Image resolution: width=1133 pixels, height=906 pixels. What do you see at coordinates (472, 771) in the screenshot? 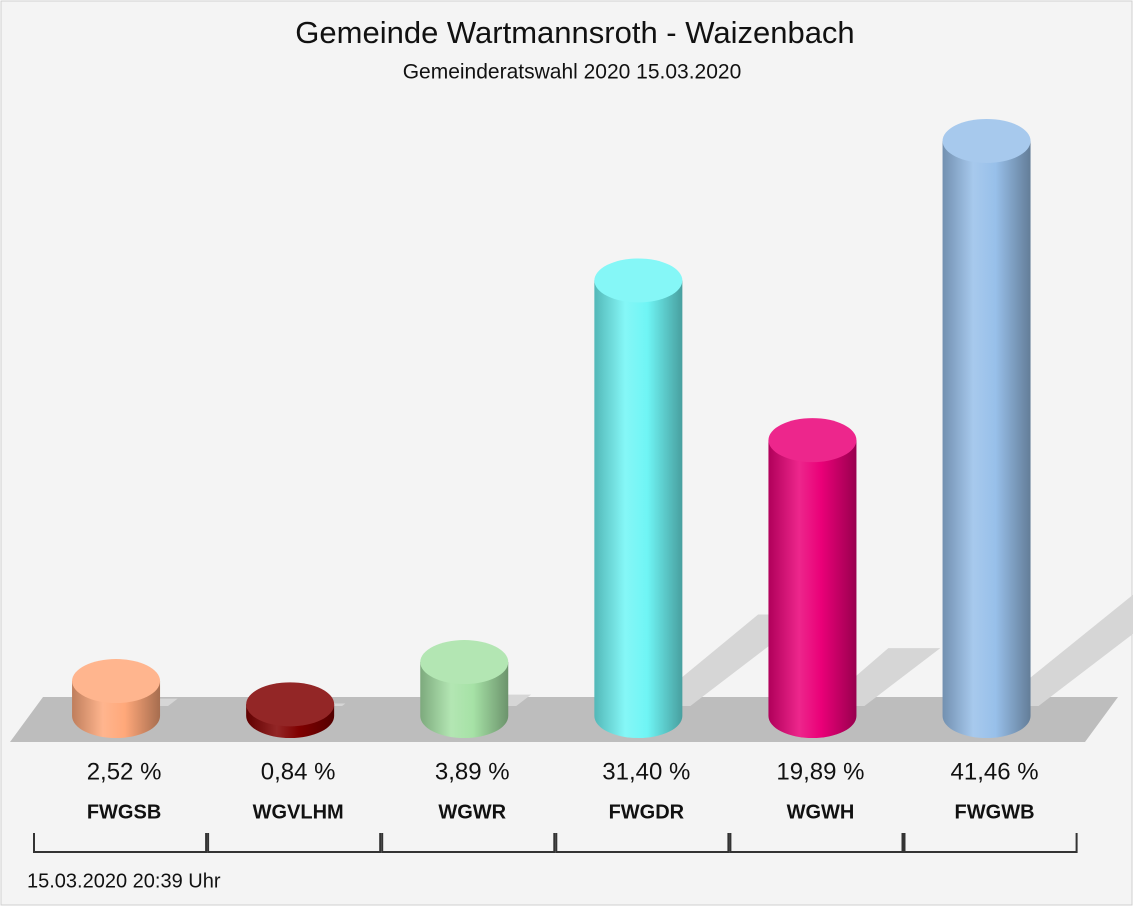
I see `value-label: 3,89 %` at bounding box center [472, 771].